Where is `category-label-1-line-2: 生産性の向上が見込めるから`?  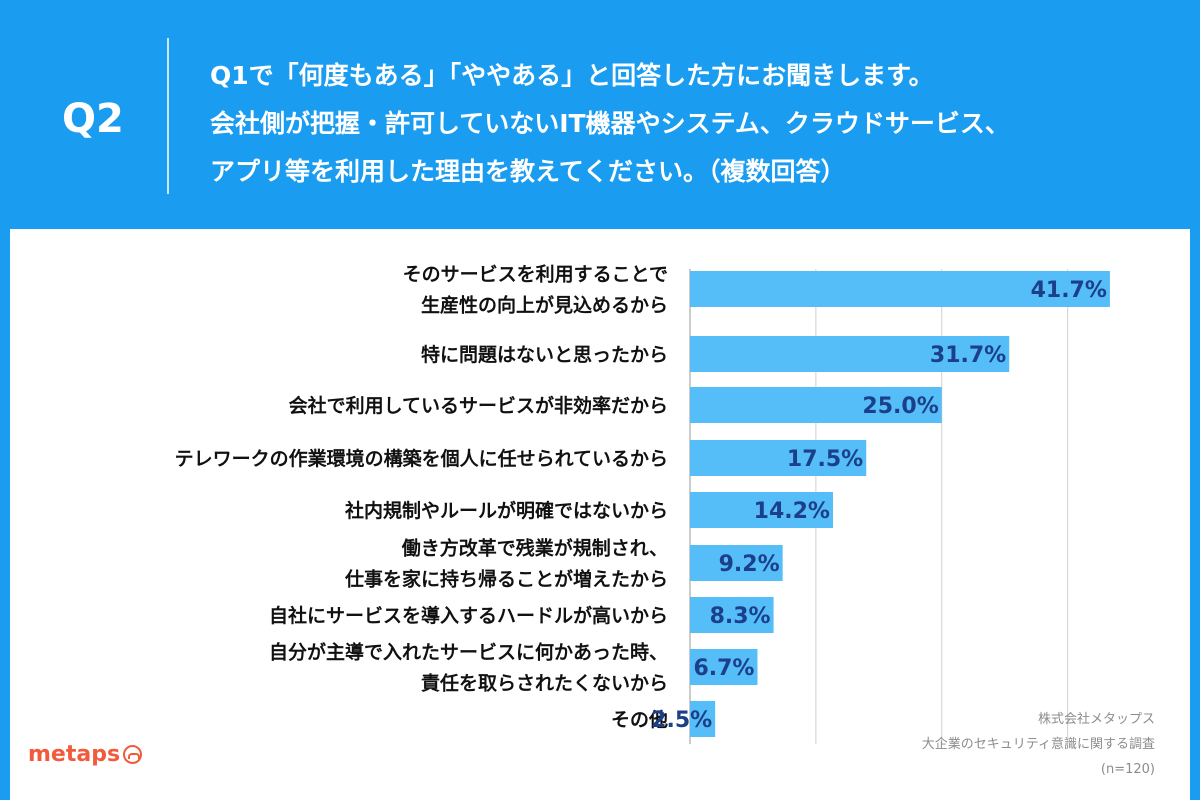
category-label-1-line-2: 生産性の向上が見込めるから is located at coordinates (544, 305).